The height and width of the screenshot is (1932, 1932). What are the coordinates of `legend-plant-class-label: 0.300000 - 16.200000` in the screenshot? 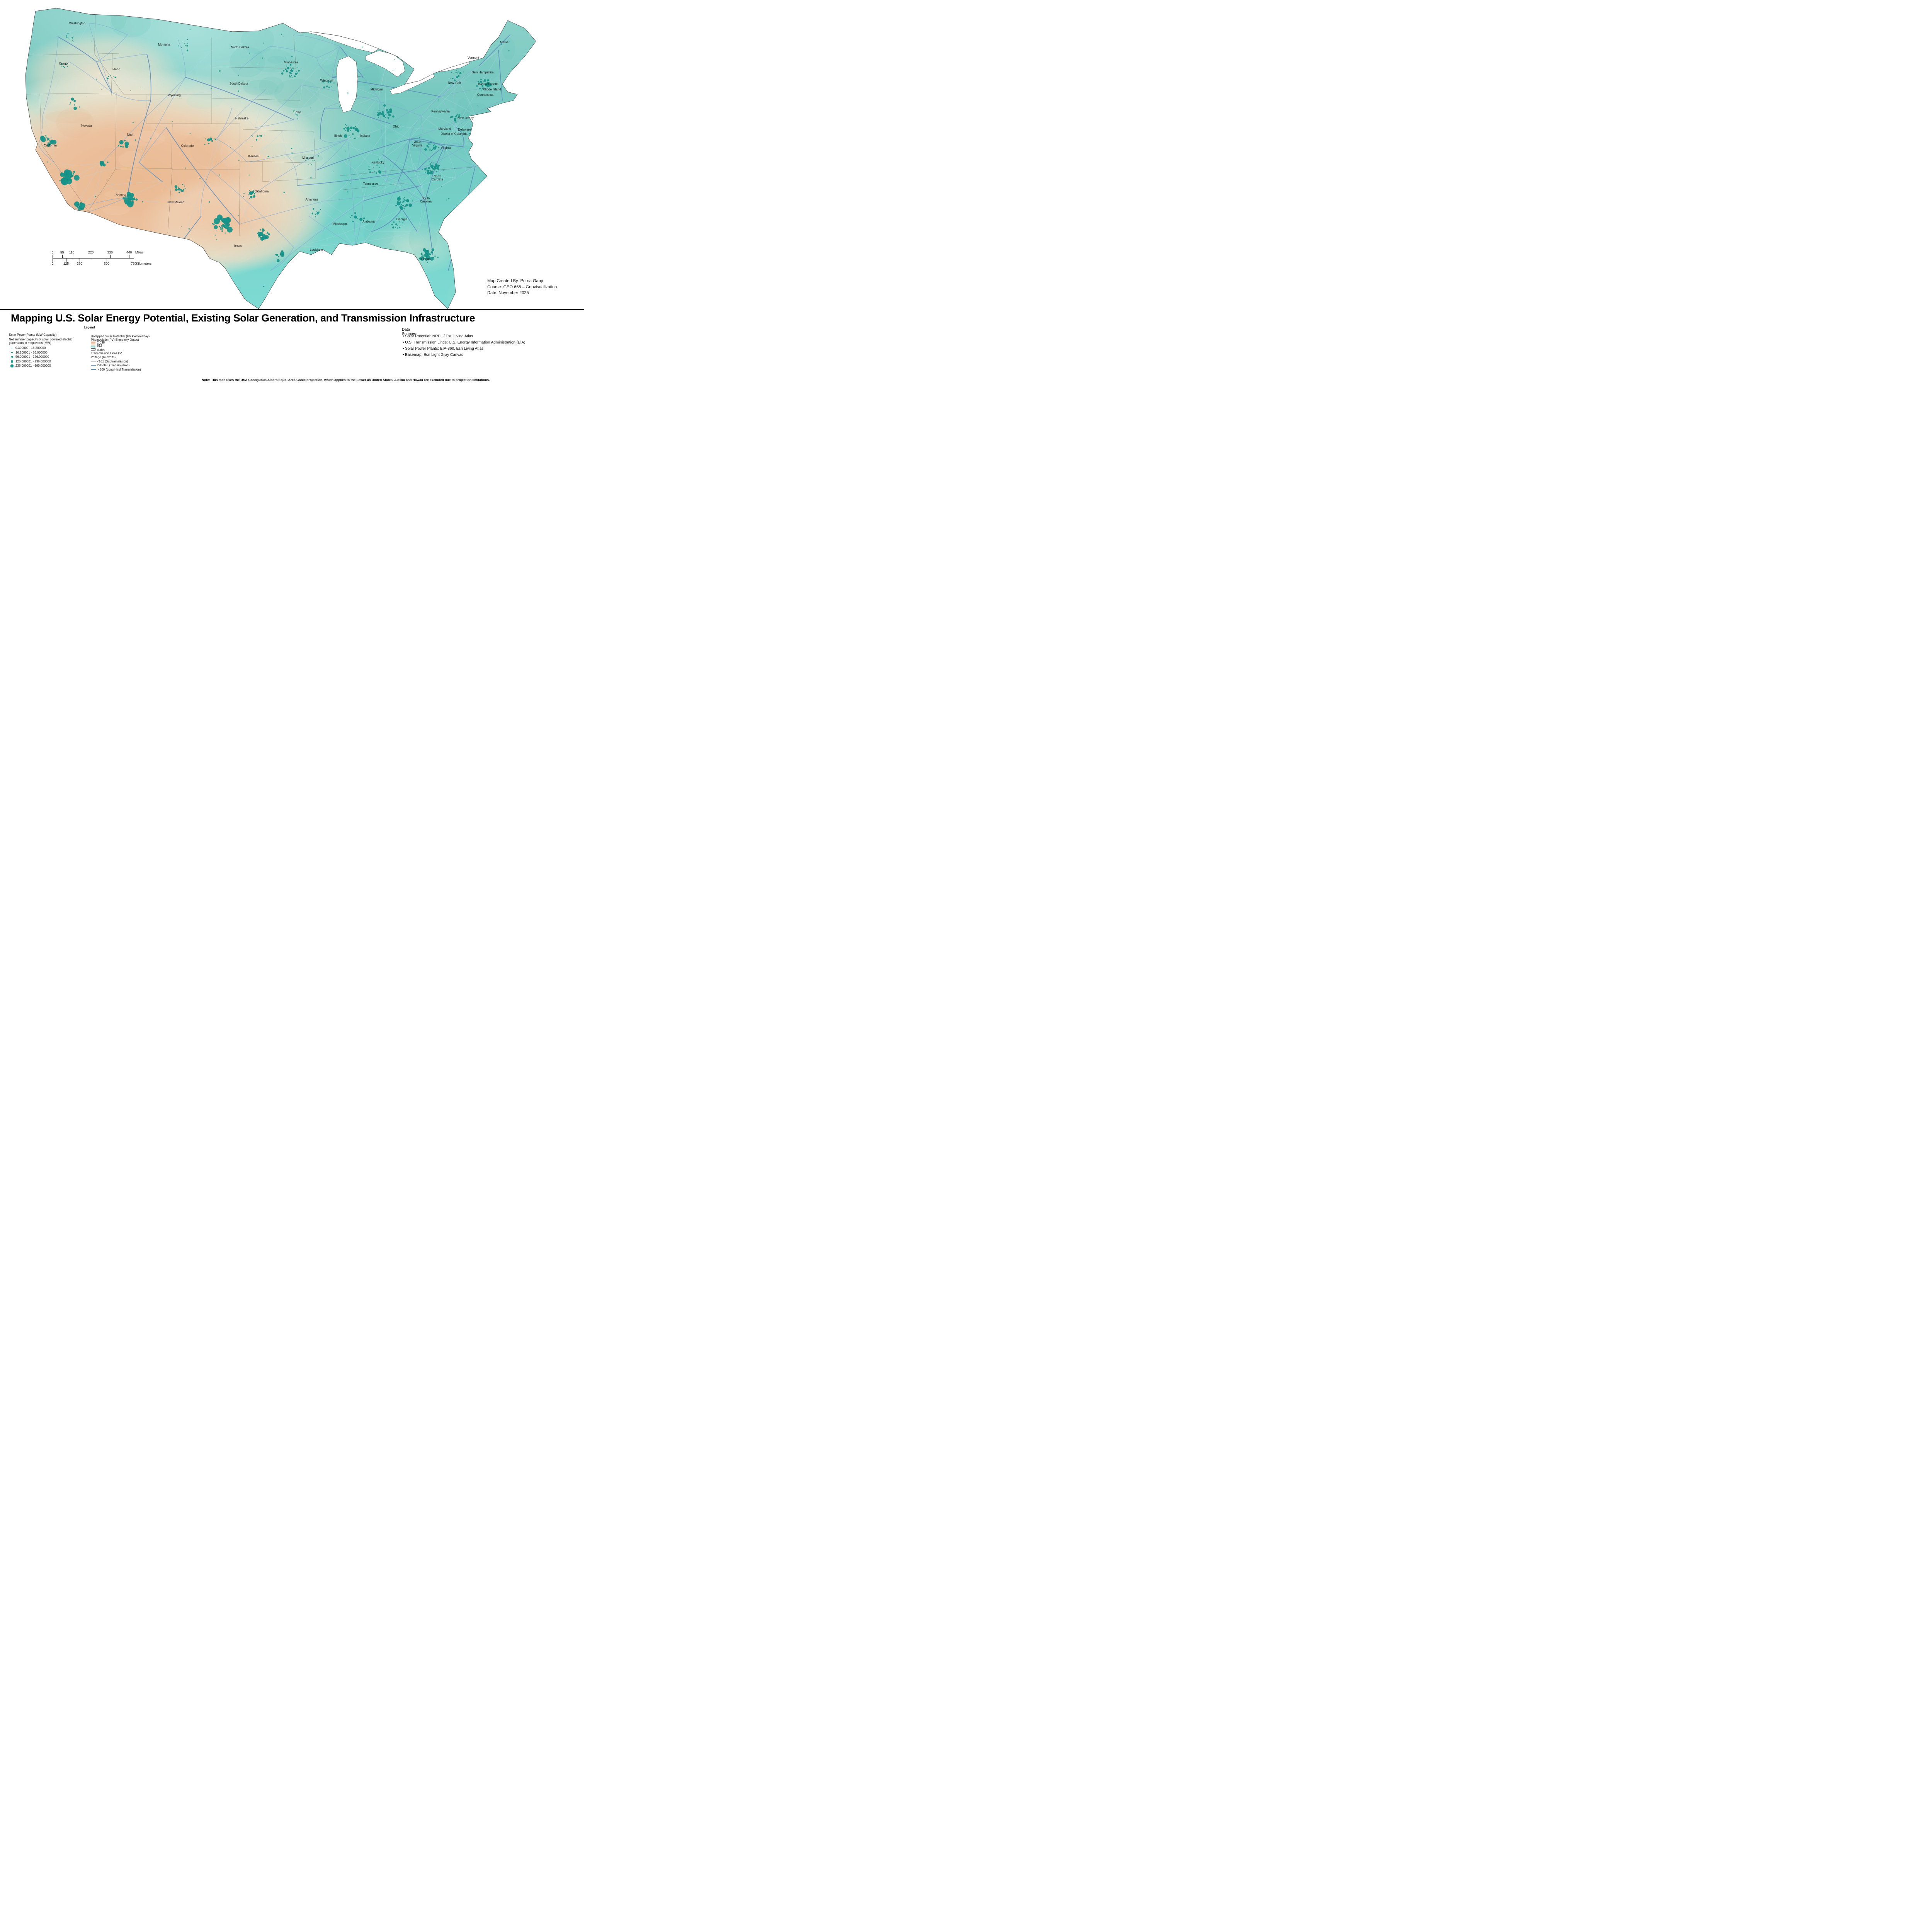 It's located at (31, 348).